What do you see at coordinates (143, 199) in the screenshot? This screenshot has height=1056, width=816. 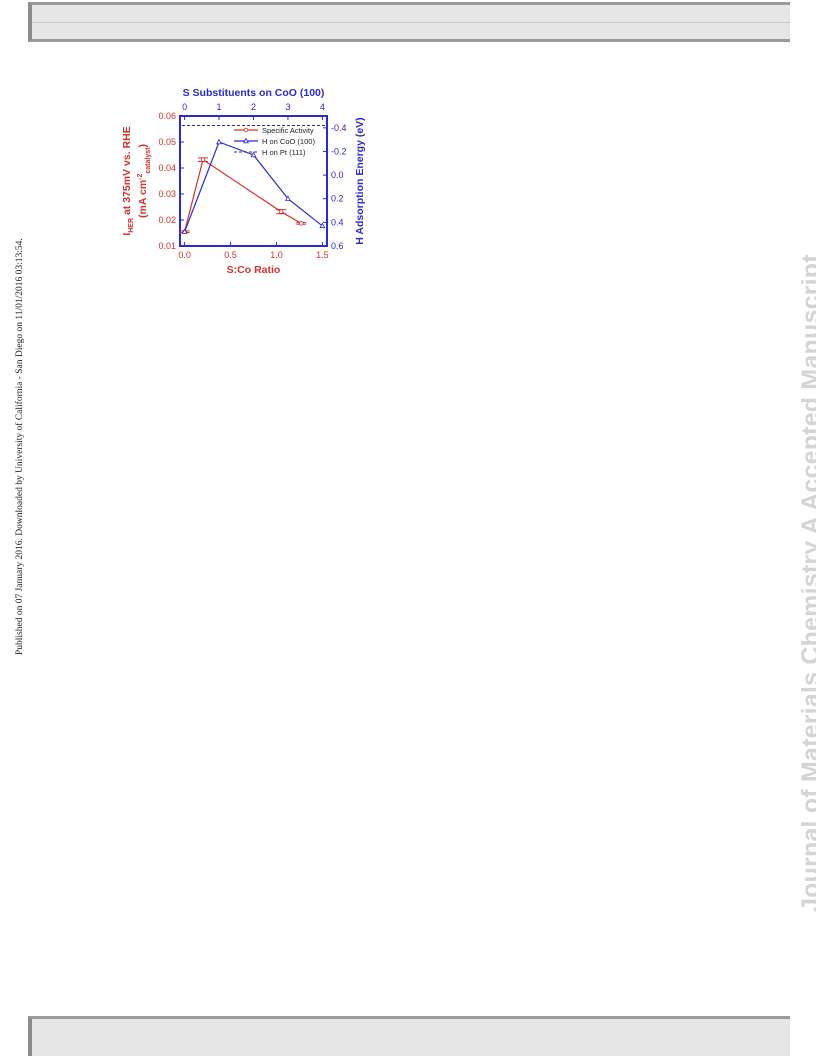 I see `left-axis-title-part: (mA cm` at bounding box center [143, 199].